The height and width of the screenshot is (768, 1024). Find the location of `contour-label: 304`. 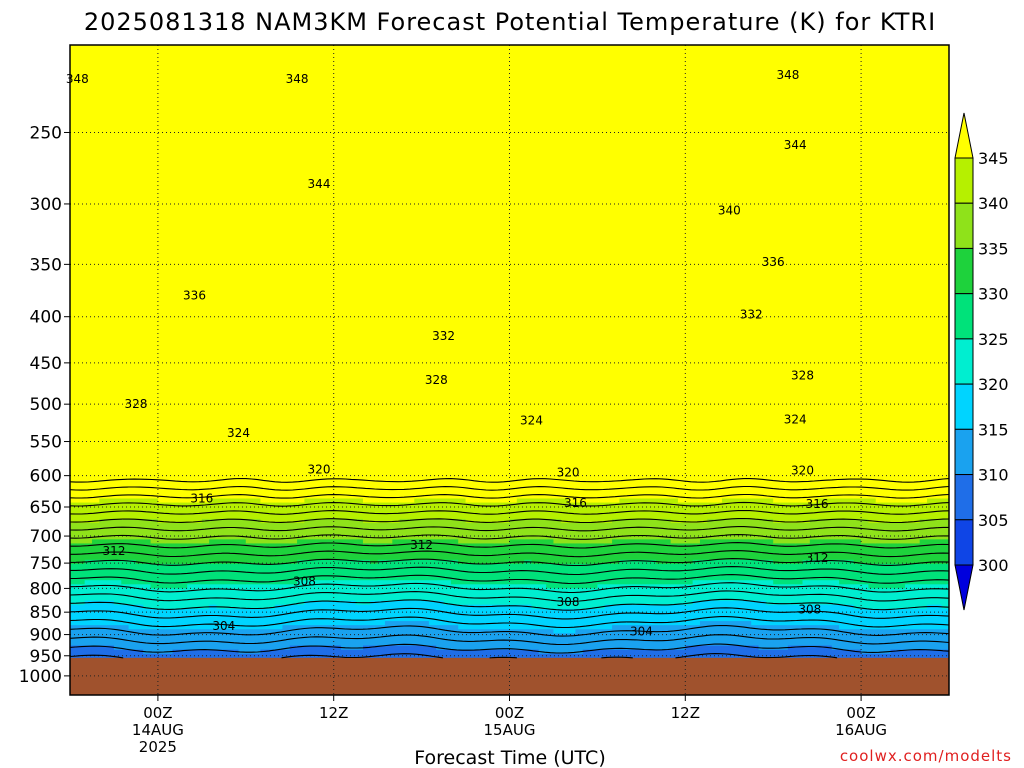

contour-label: 304 is located at coordinates (641, 632).